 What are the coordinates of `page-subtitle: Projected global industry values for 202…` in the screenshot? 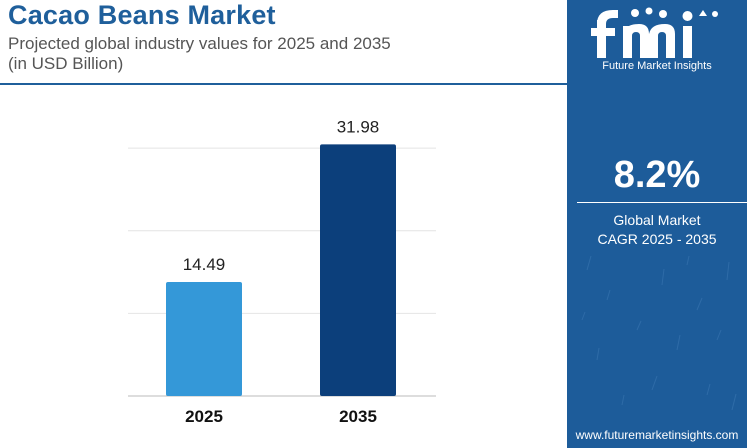 It's located at (199, 54).